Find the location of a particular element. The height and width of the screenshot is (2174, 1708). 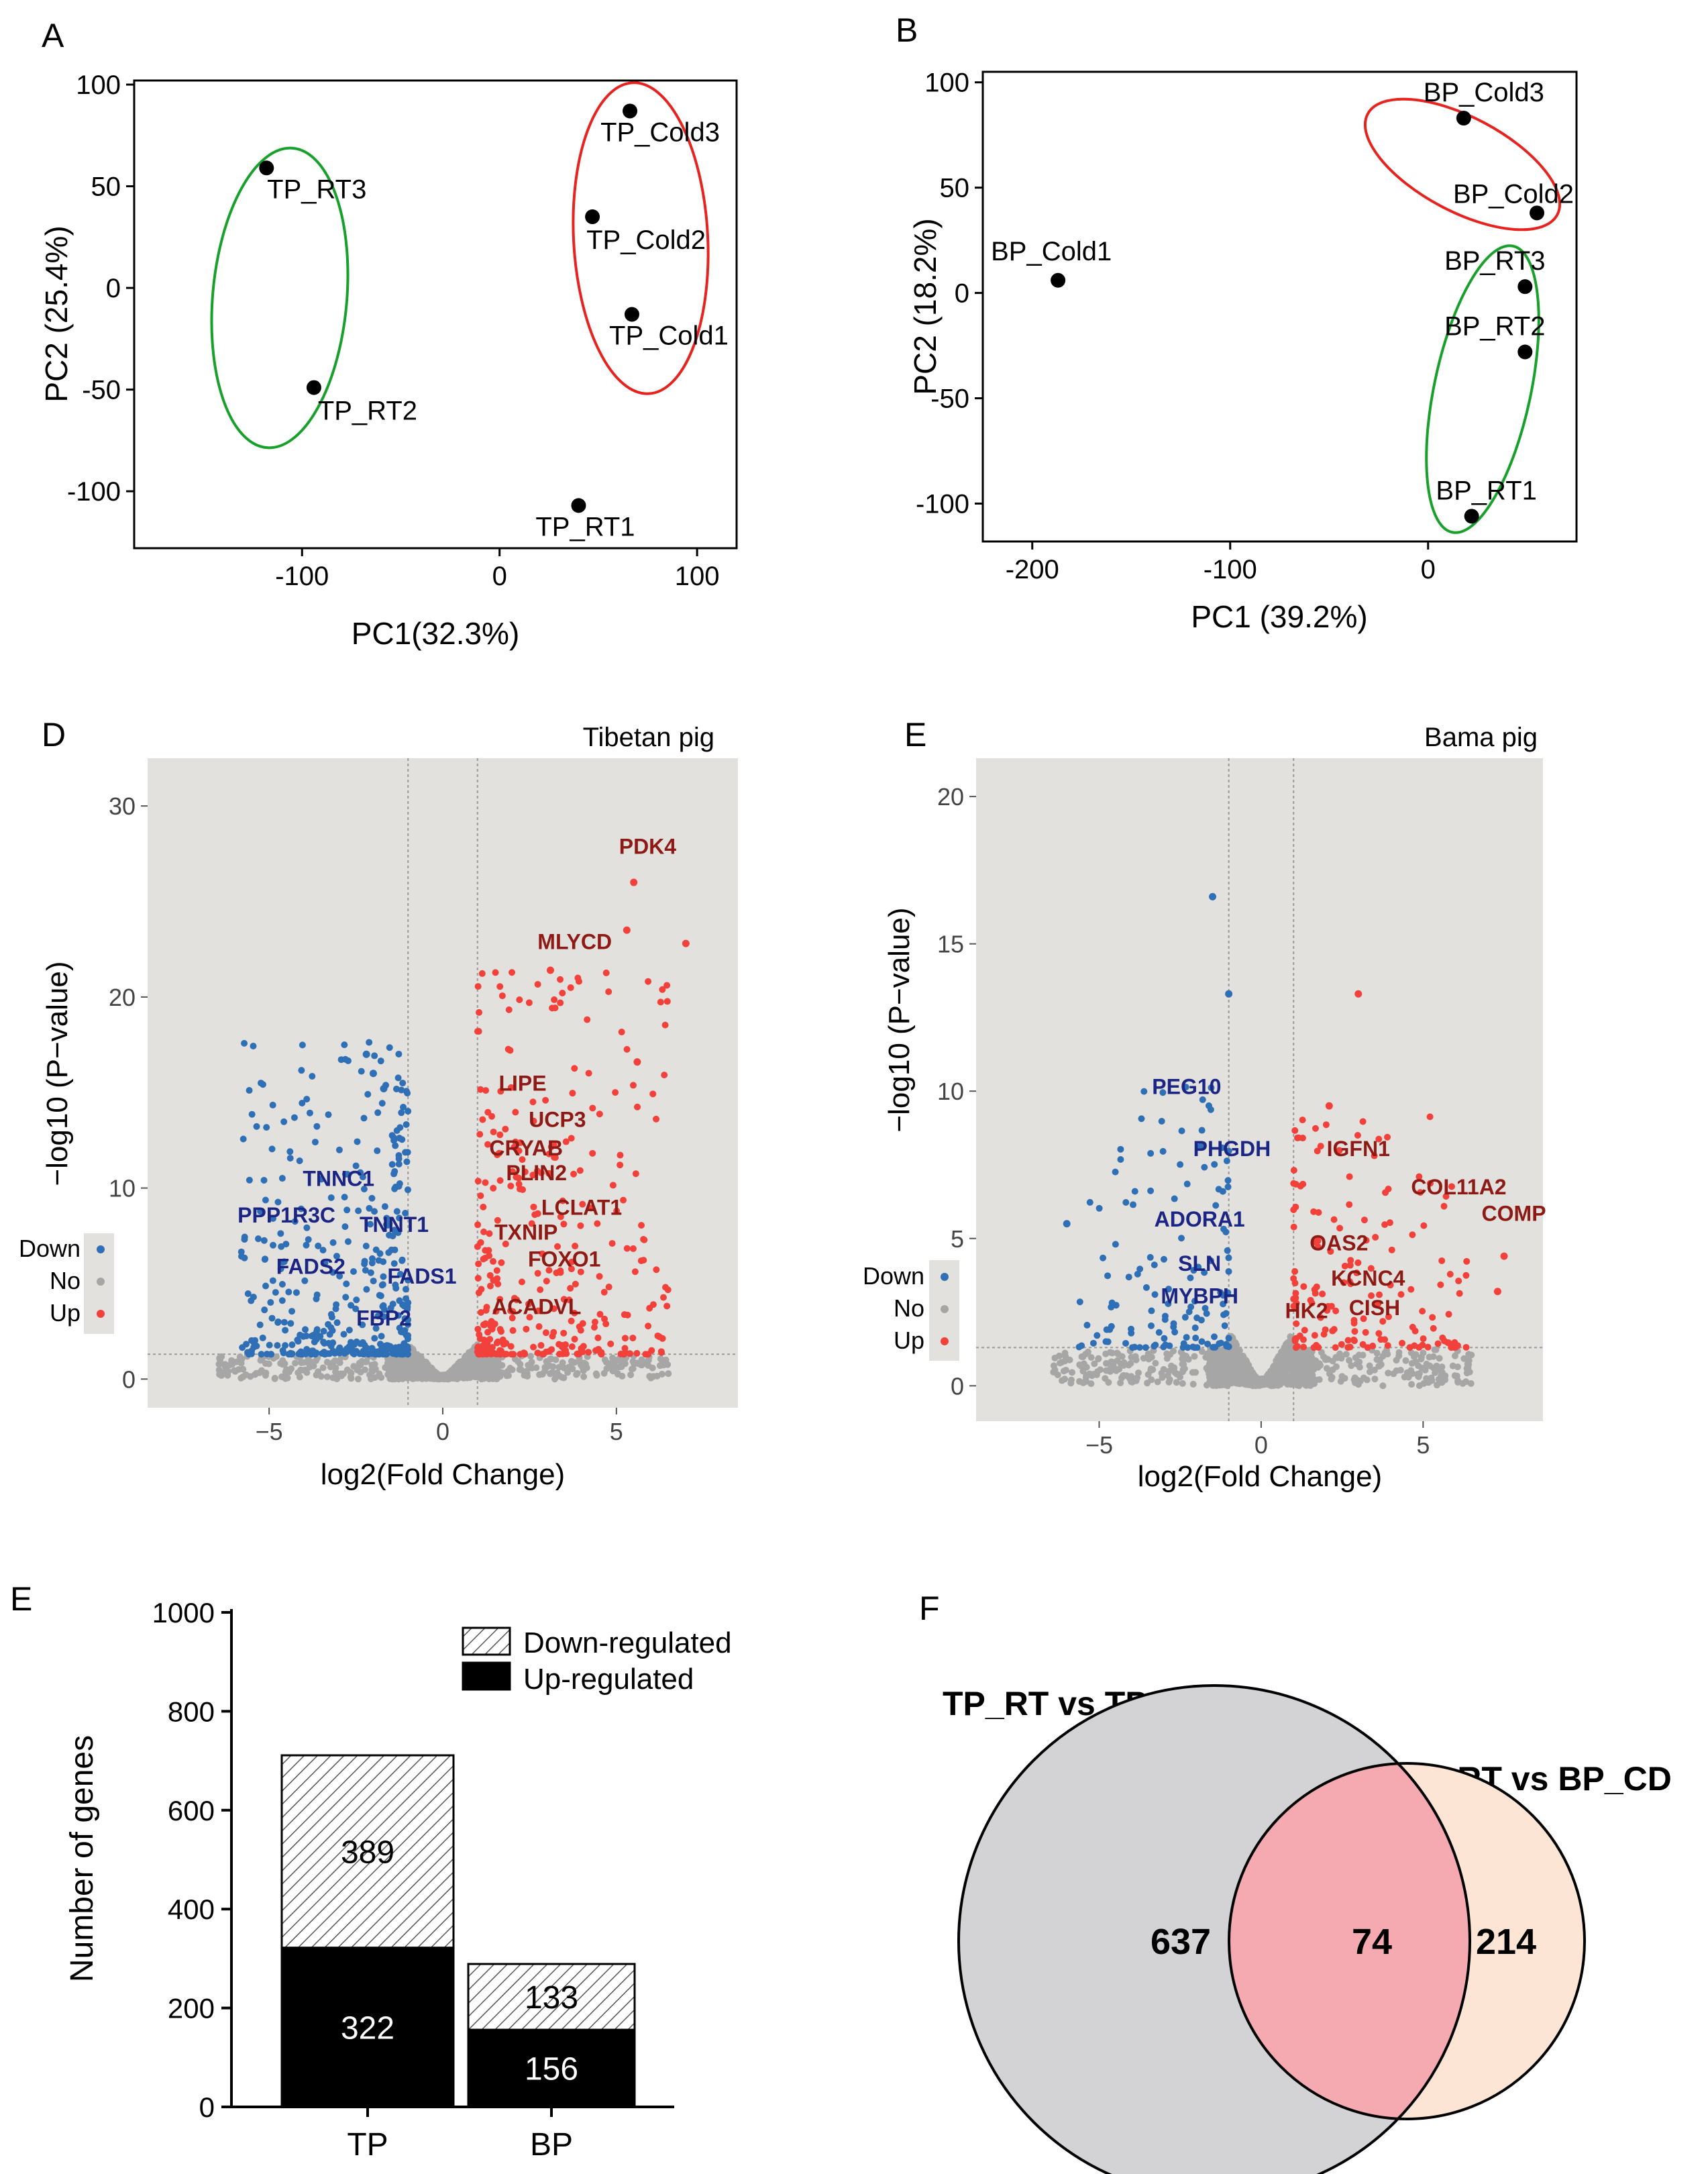

panel-e-letter-bar: E is located at coordinates (21, 1599).